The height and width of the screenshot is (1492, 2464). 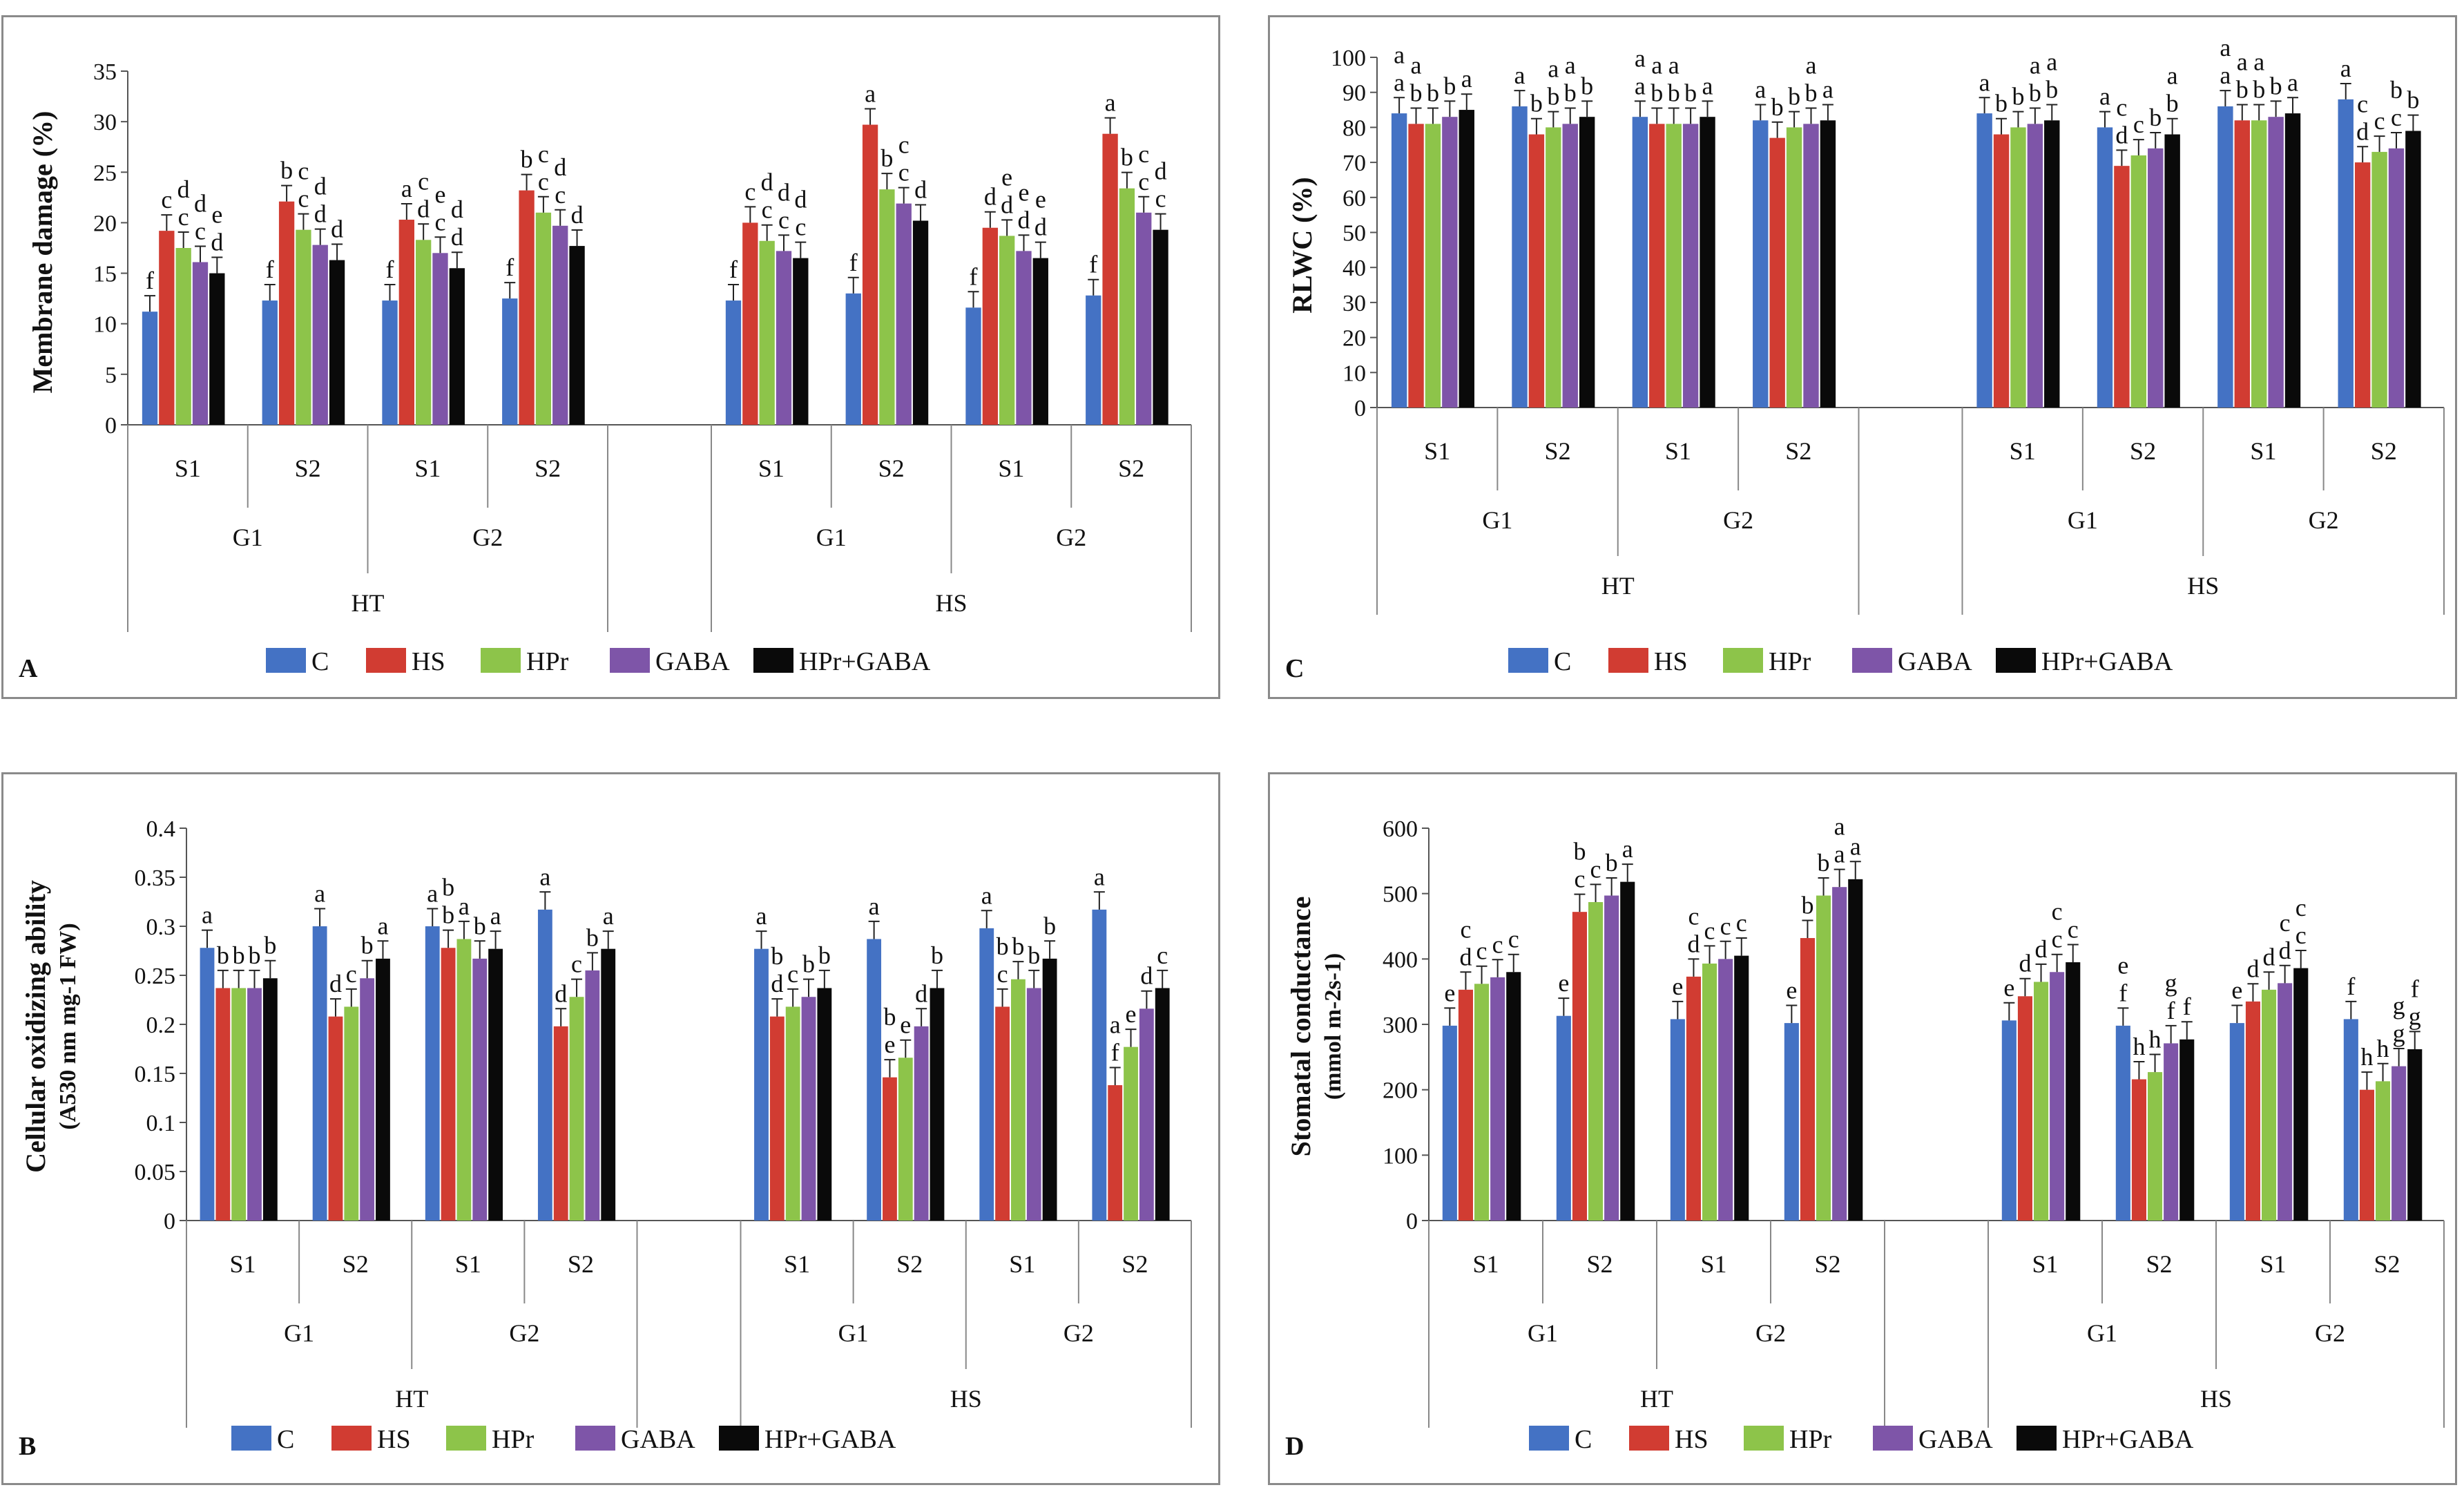 What do you see at coordinates (105, 72) in the screenshot?
I see `y-tick-label: 35` at bounding box center [105, 72].